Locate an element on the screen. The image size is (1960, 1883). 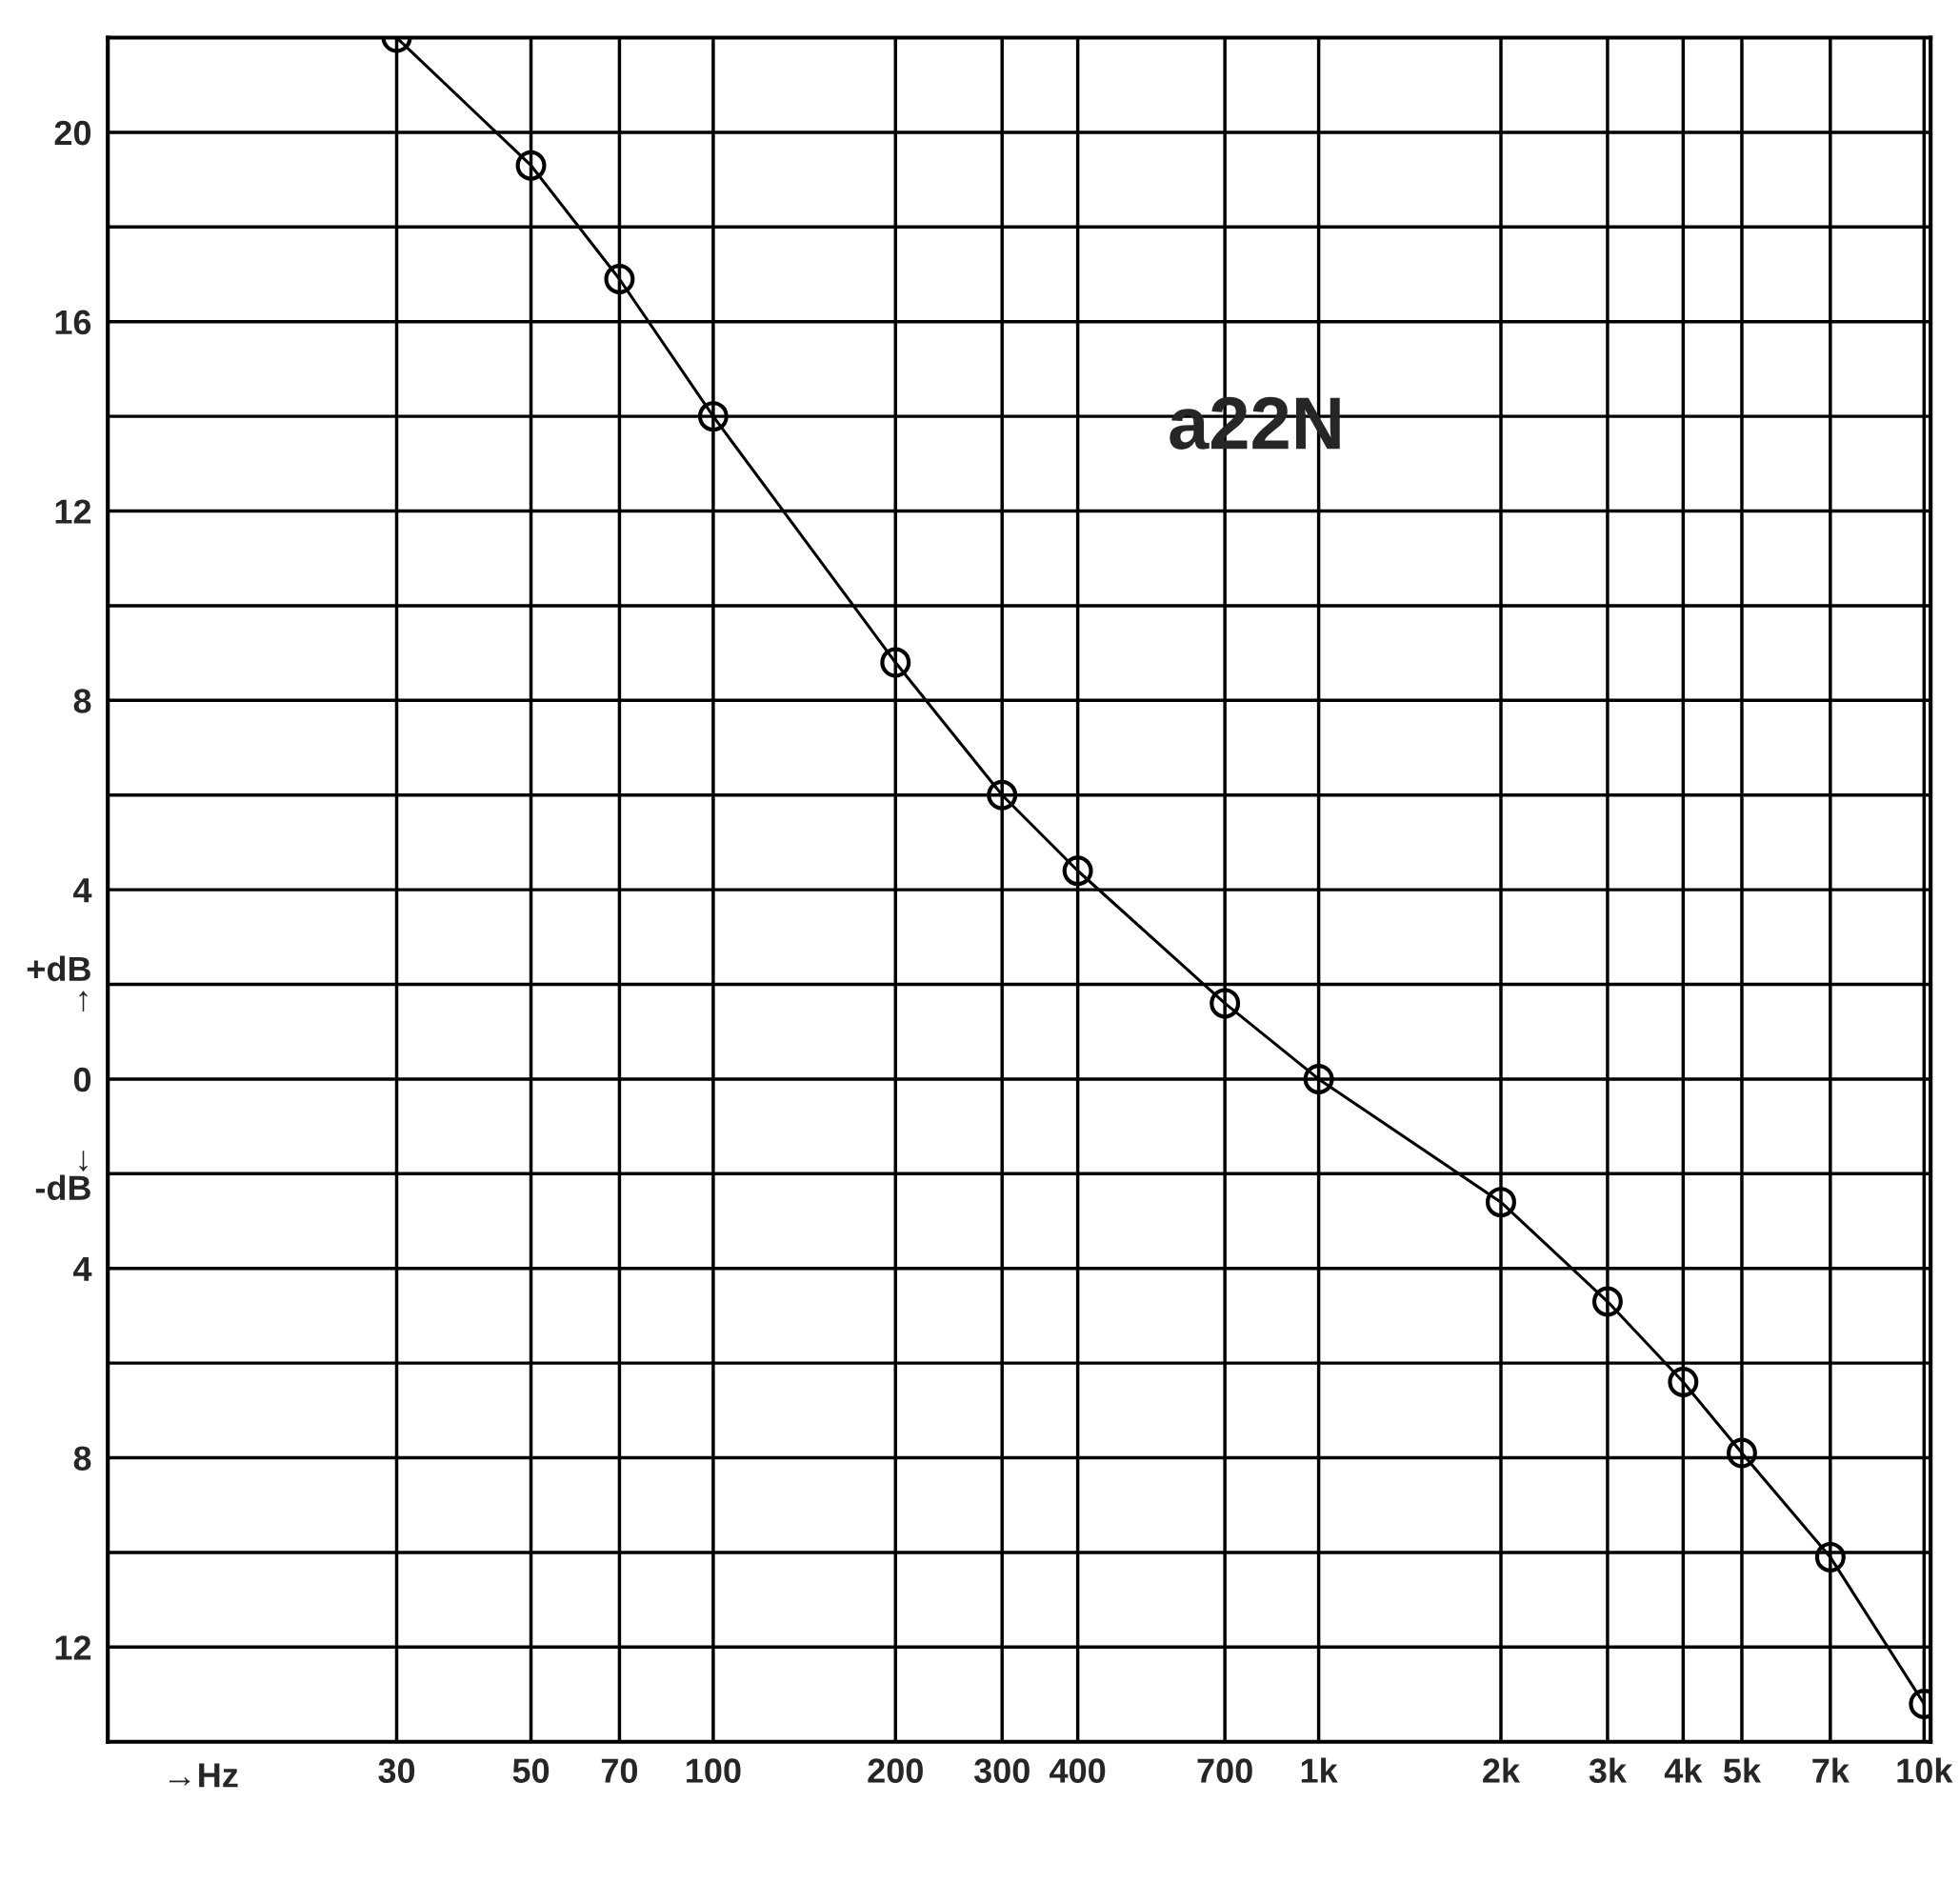
y-tick-label: 0 is located at coordinates (82, 1079).